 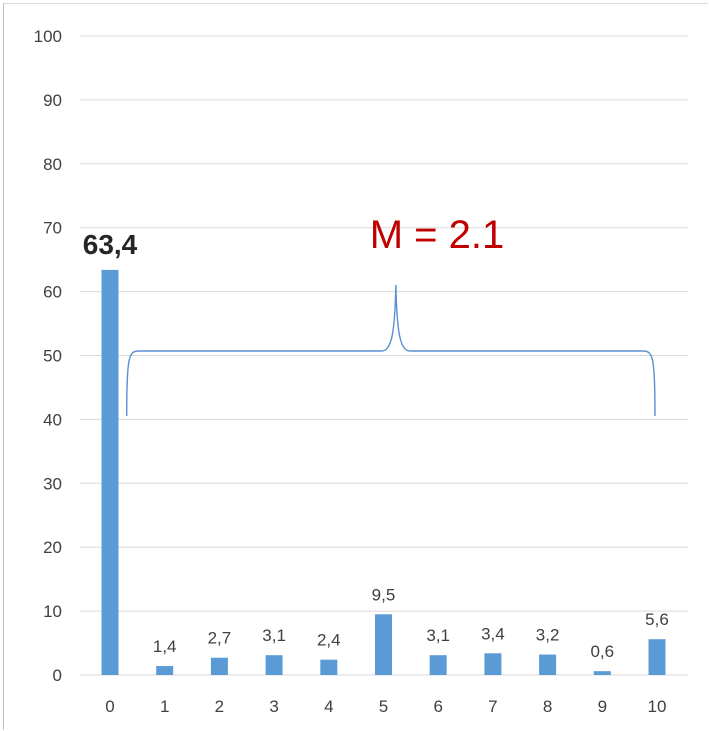 What do you see at coordinates (493, 633) in the screenshot?
I see `data-label-7: 3,4` at bounding box center [493, 633].